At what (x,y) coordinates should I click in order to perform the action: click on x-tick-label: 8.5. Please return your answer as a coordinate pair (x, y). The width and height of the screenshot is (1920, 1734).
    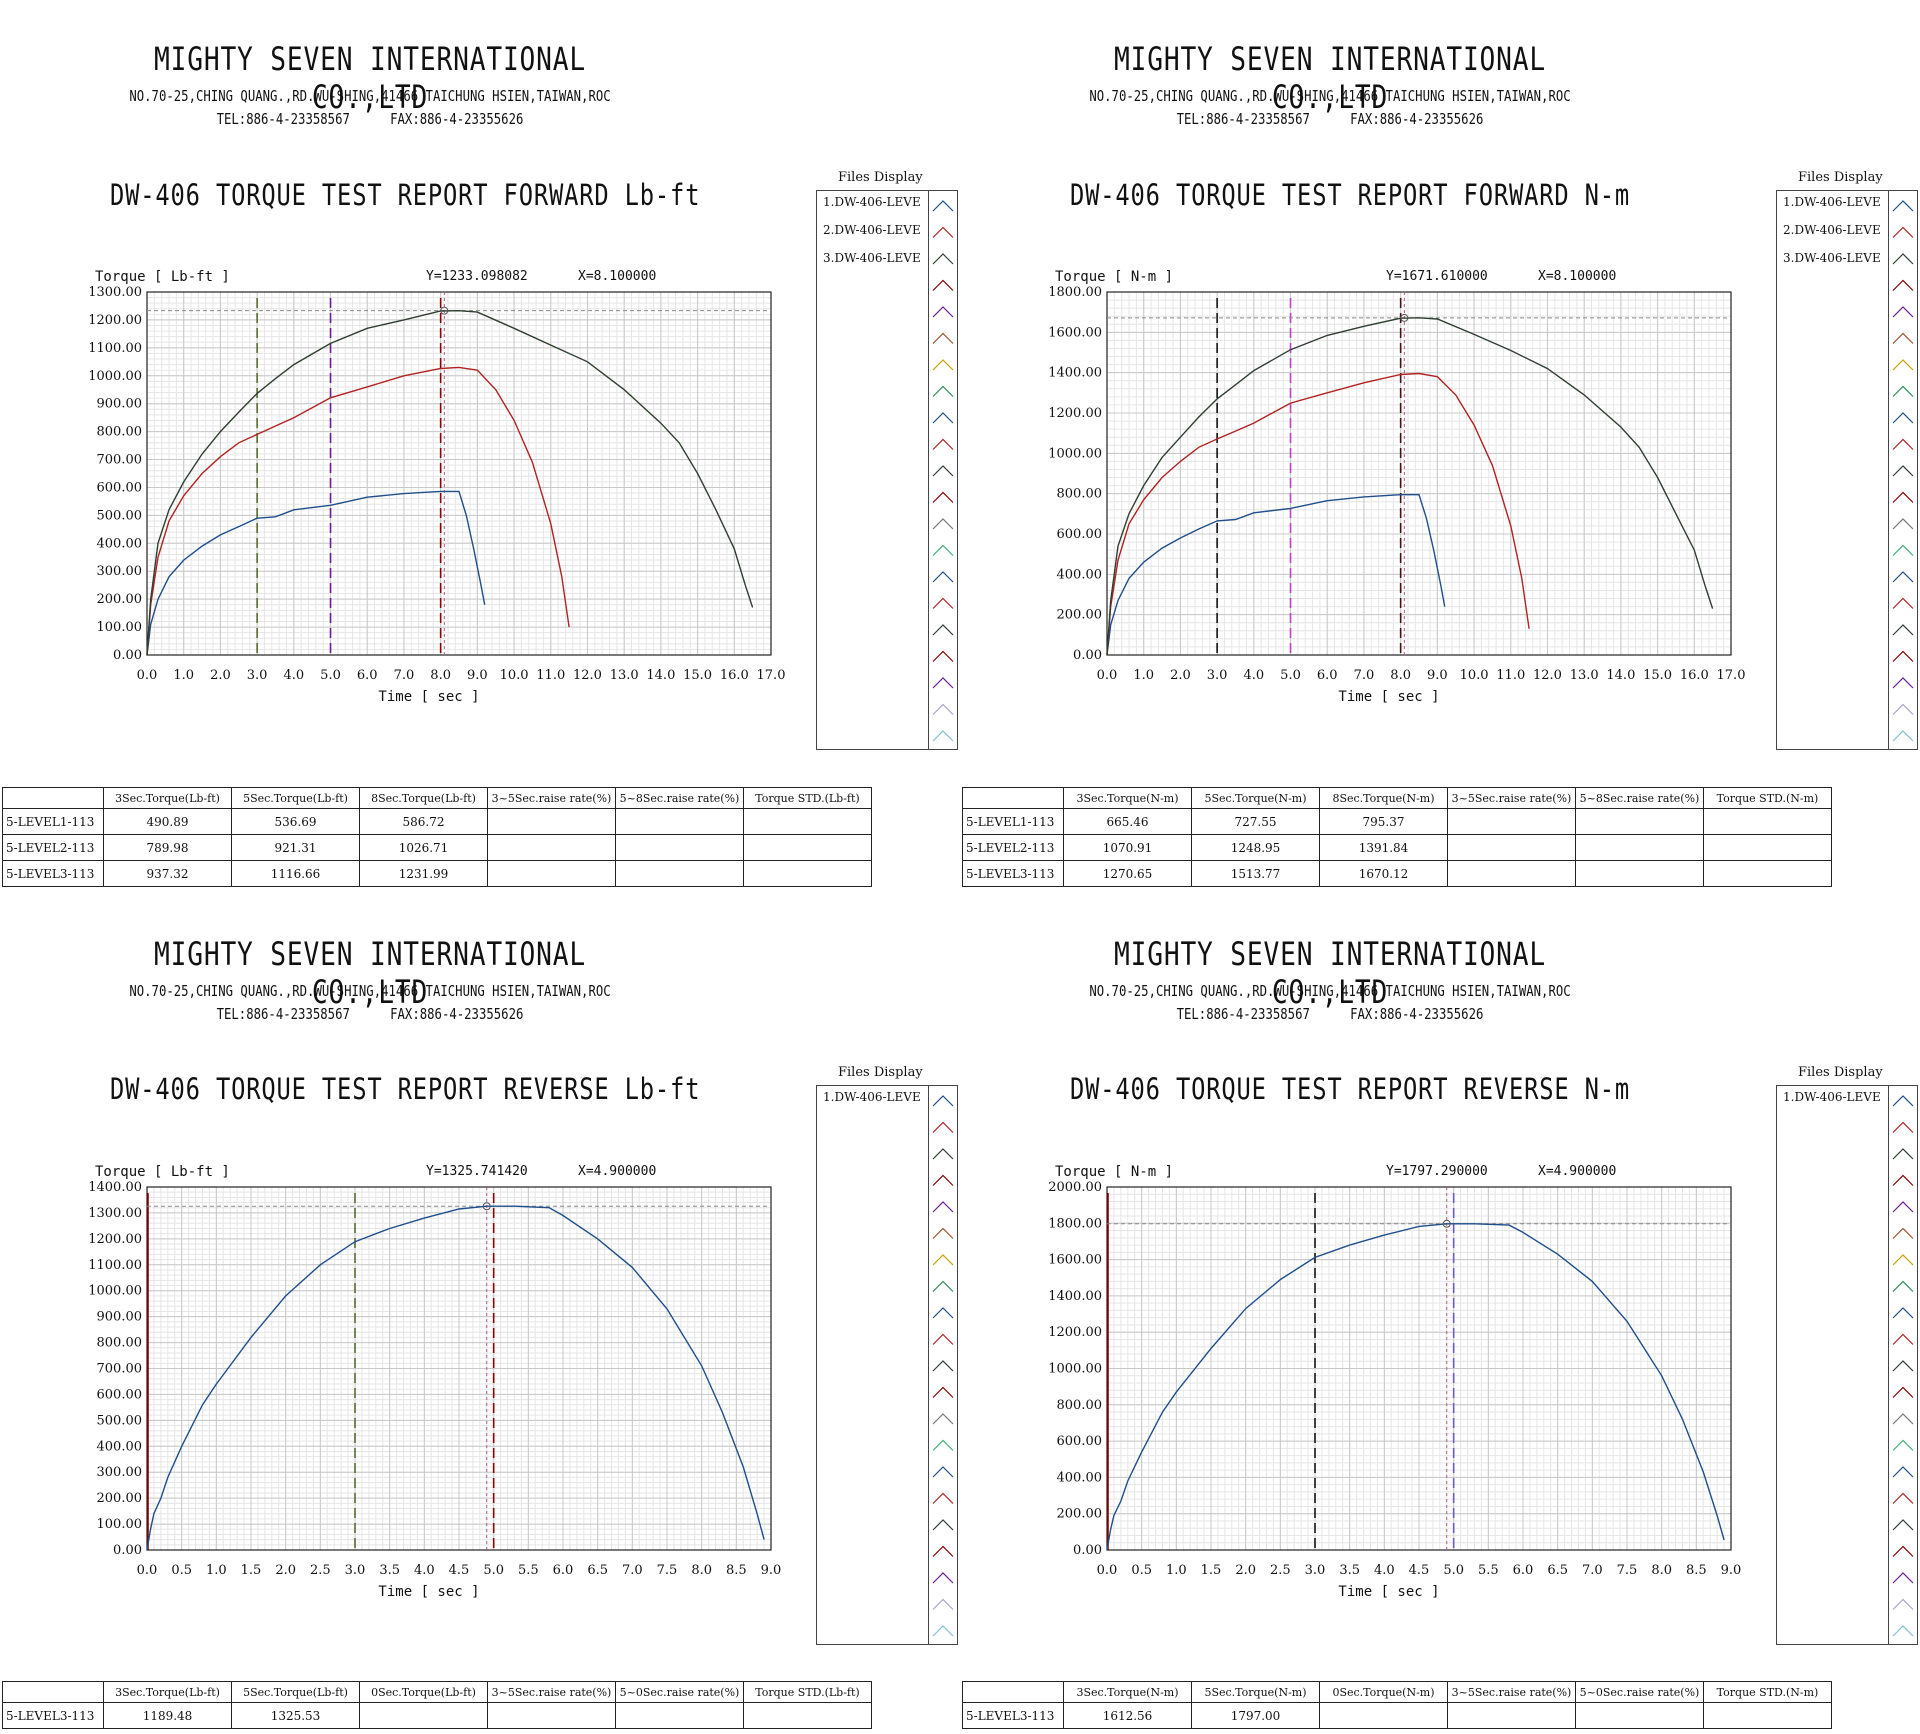
    Looking at the image, I should click on (1696, 1570).